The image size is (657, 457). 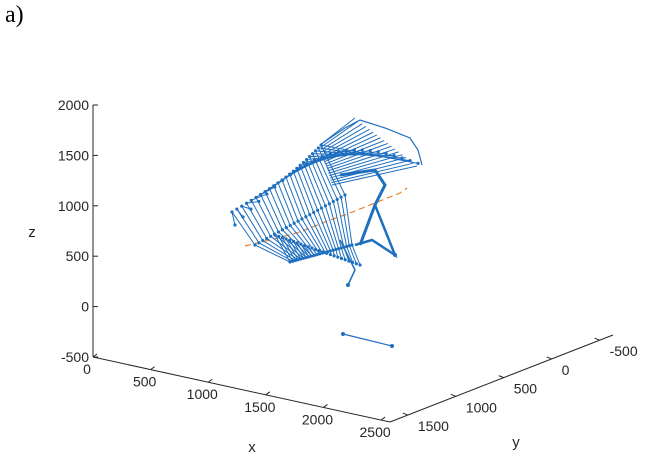 What do you see at coordinates (73, 155) in the screenshot?
I see `z-tick-label: 1500` at bounding box center [73, 155].